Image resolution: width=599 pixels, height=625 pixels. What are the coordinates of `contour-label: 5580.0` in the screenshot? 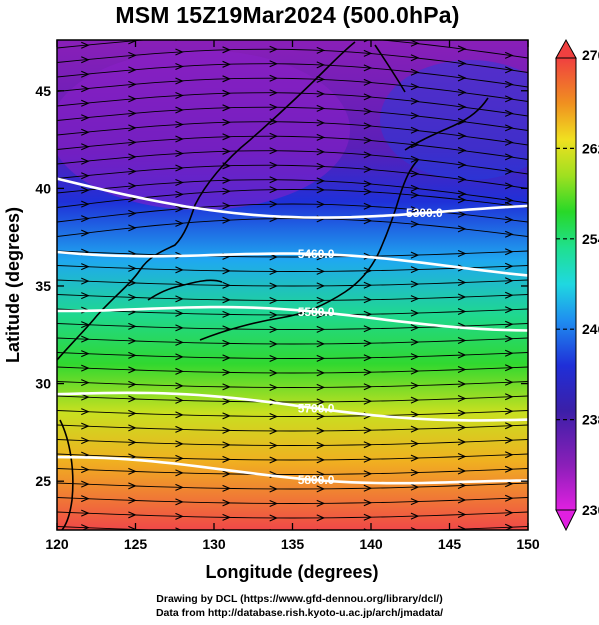 It's located at (316, 312).